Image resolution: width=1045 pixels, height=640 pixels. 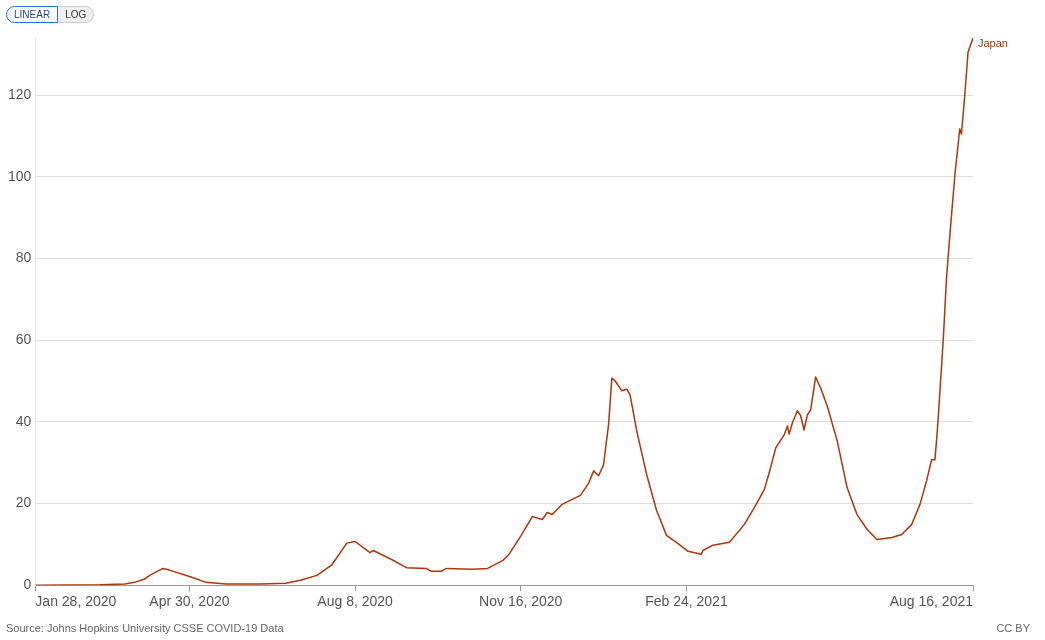 What do you see at coordinates (1013, 628) in the screenshot?
I see `text: CC BY` at bounding box center [1013, 628].